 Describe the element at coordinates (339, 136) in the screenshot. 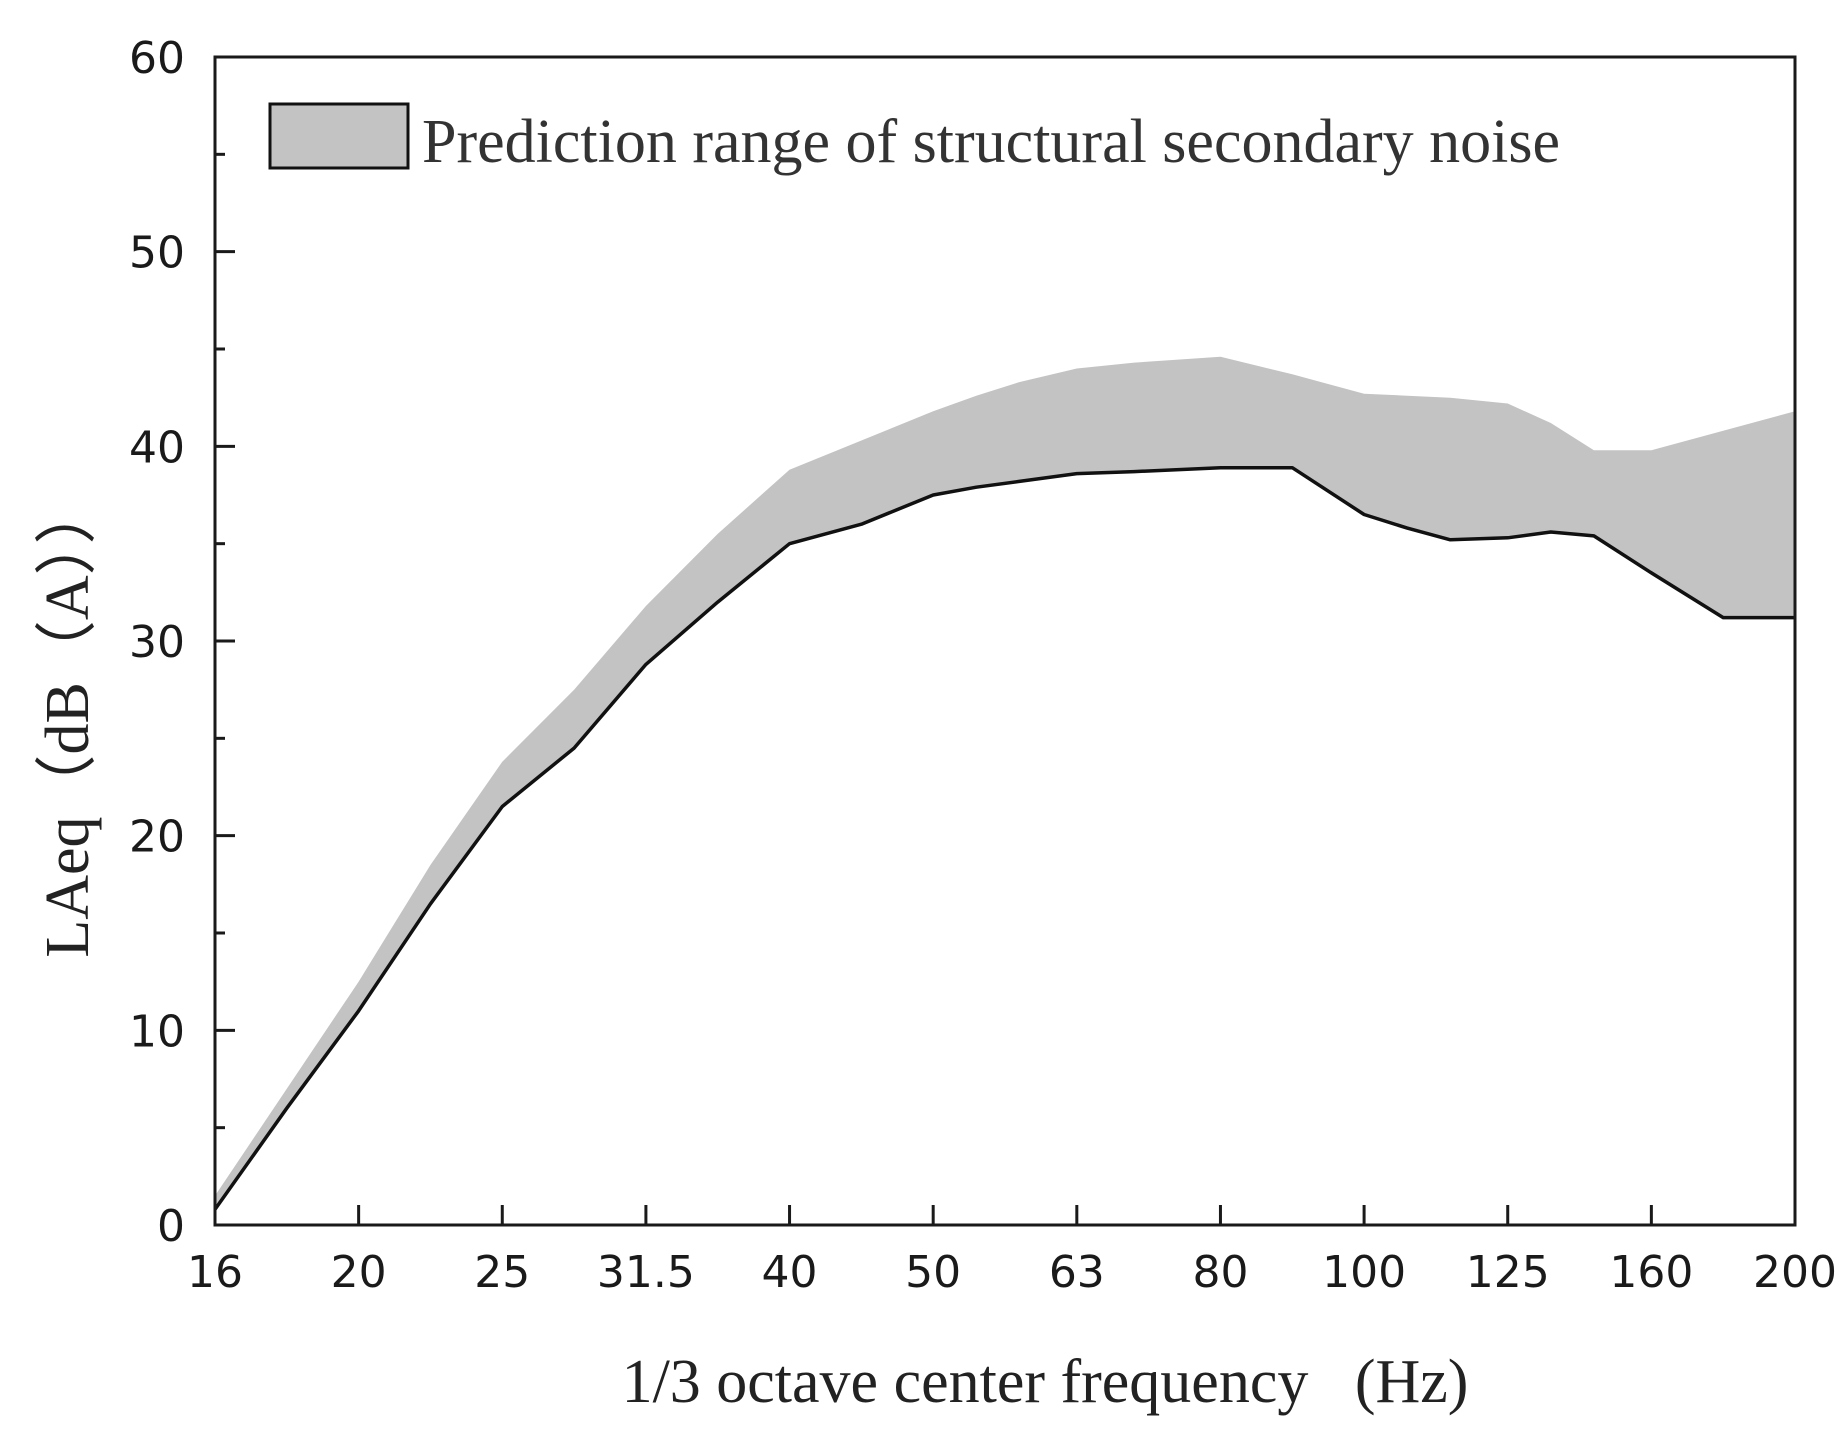

I see `legend-swatch` at that location.